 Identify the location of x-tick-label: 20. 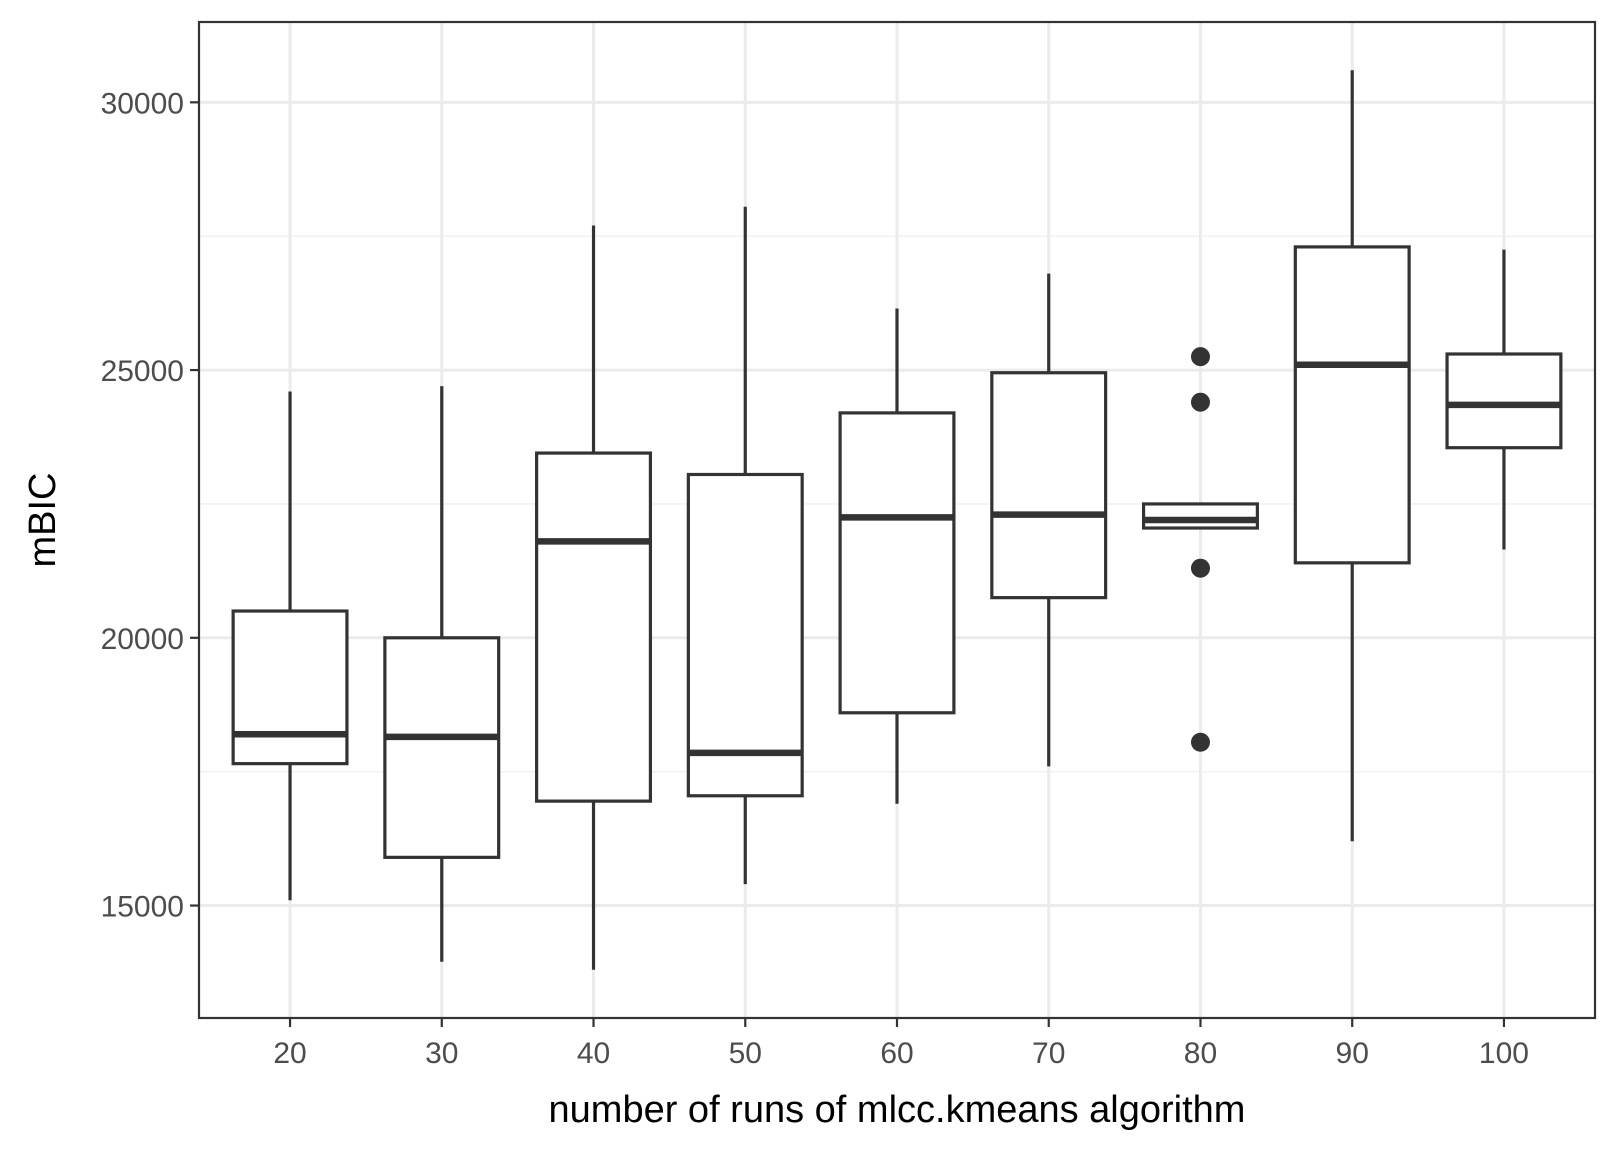
(289, 1053).